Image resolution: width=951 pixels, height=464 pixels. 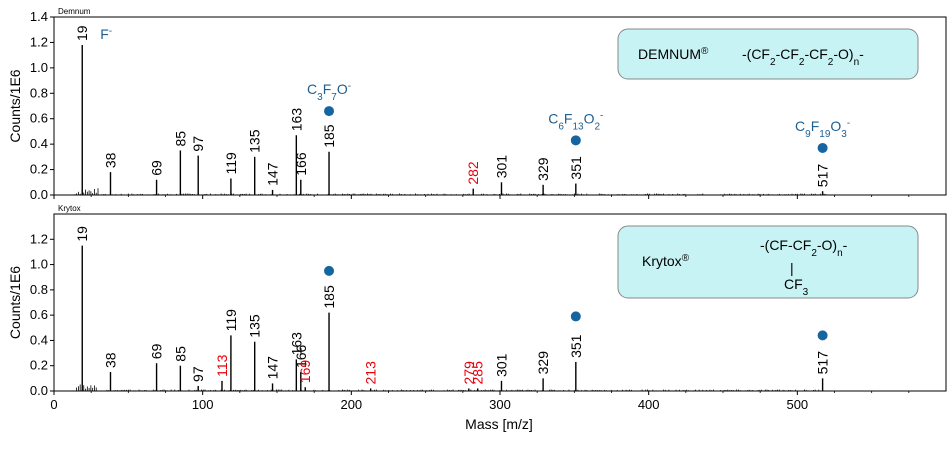 What do you see at coordinates (39, 16) in the screenshot?
I see `y-tick-label: 1.4` at bounding box center [39, 16].